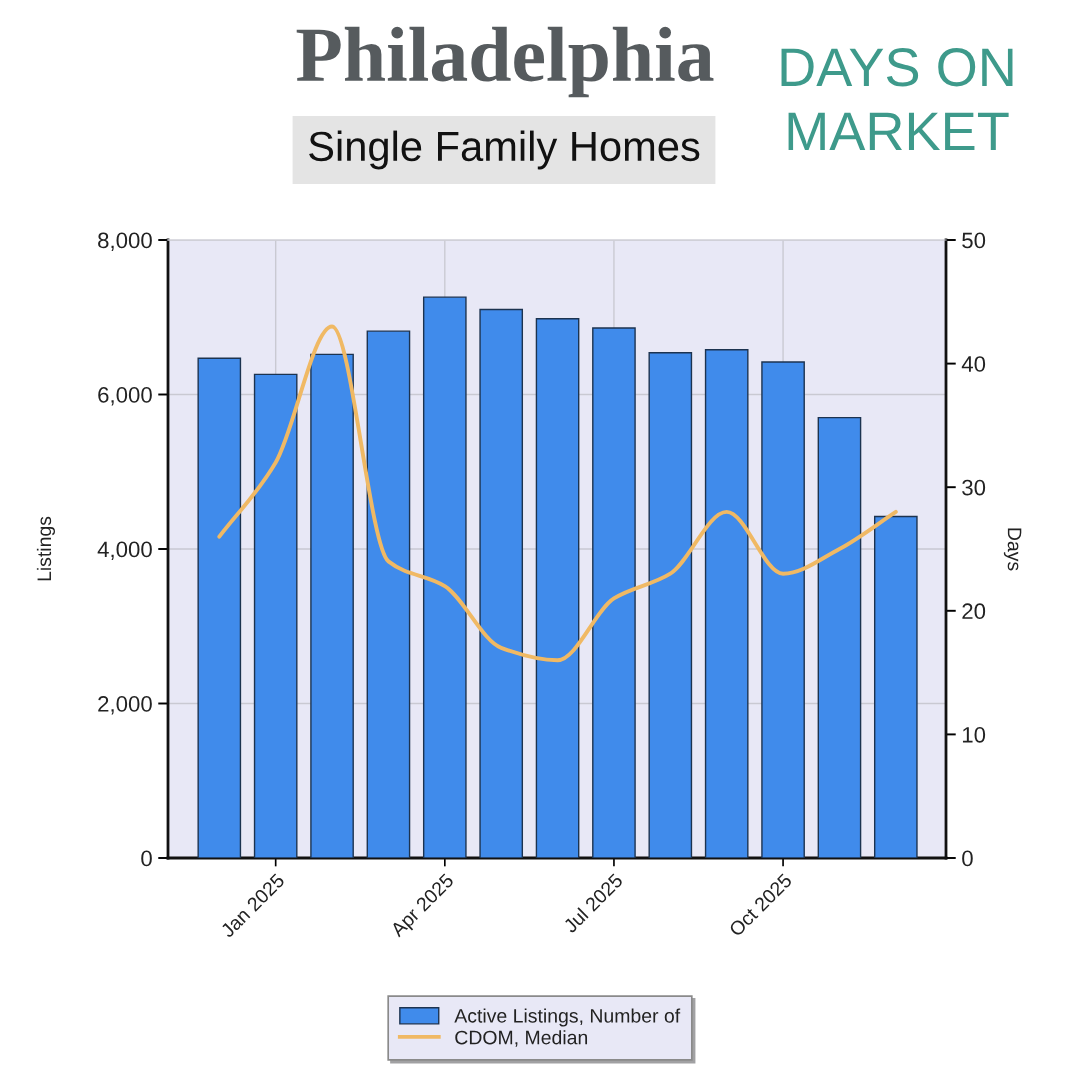  What do you see at coordinates (973, 364) in the screenshot?
I see `y2-tick-label: 40` at bounding box center [973, 364].